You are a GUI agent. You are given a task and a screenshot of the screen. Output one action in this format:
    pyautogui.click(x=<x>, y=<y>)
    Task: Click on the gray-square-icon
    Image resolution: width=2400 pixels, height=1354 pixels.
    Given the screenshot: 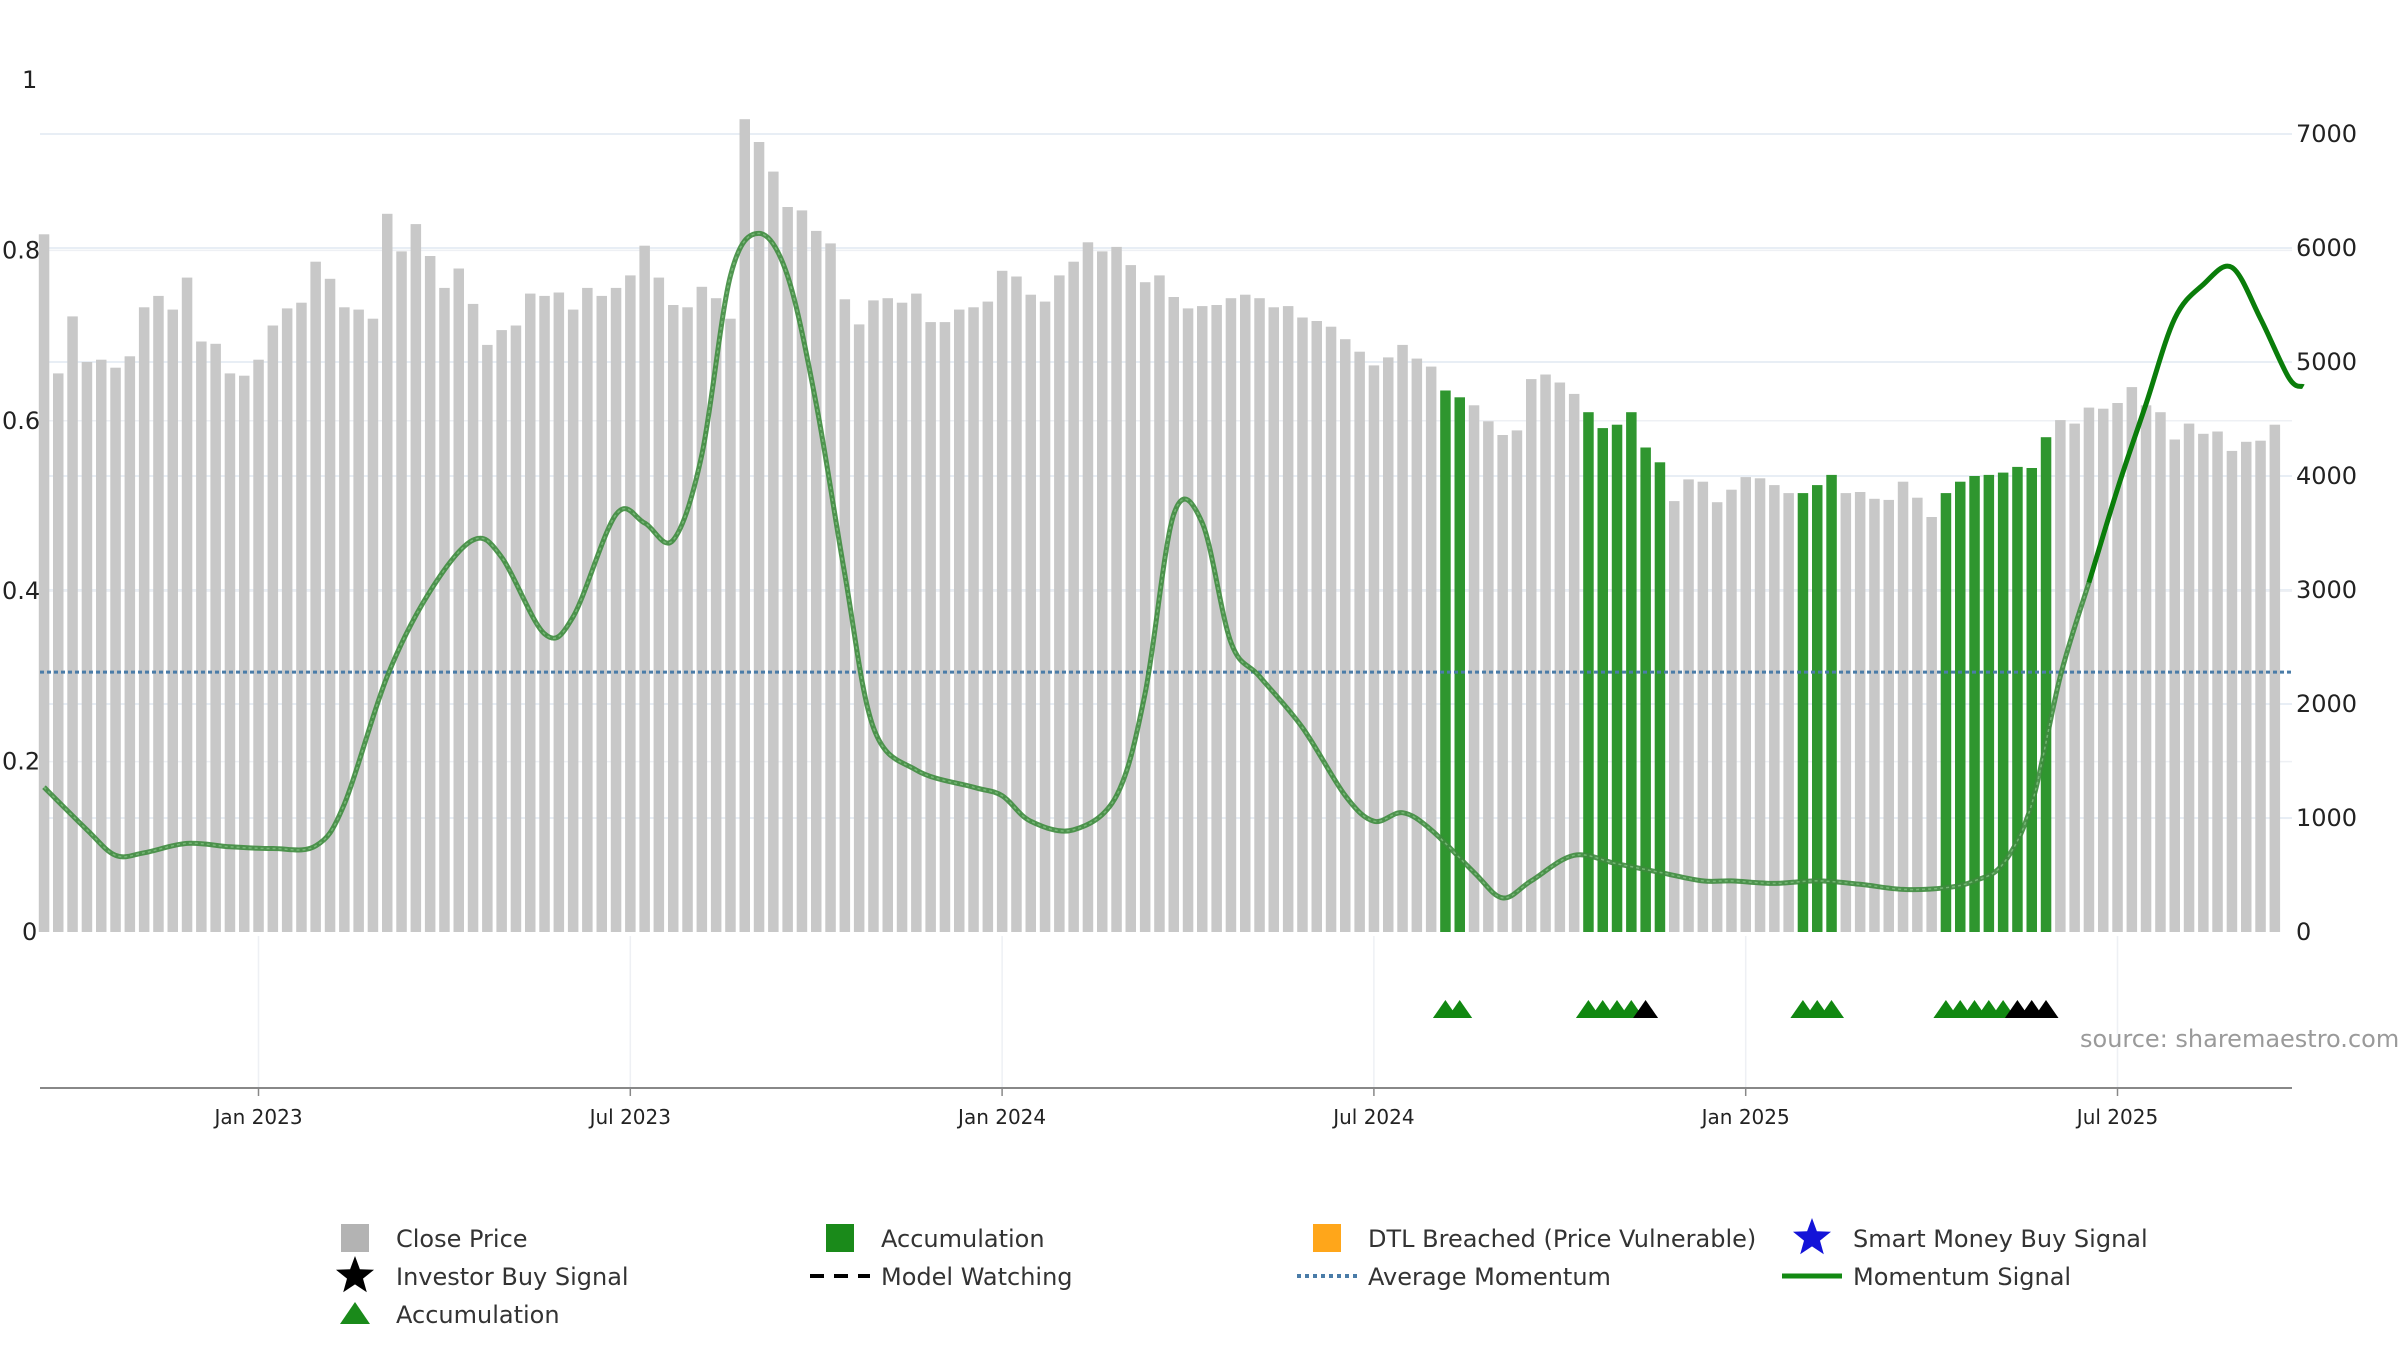 What is the action you would take?
    pyautogui.click(x=355, y=1238)
    